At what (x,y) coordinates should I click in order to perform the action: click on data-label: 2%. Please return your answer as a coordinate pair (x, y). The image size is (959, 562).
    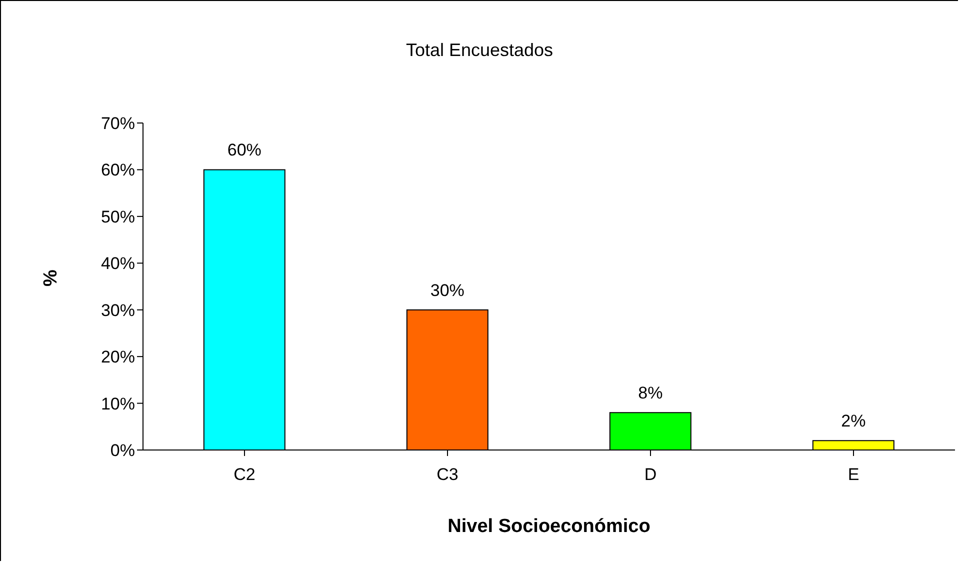
    Looking at the image, I should click on (853, 421).